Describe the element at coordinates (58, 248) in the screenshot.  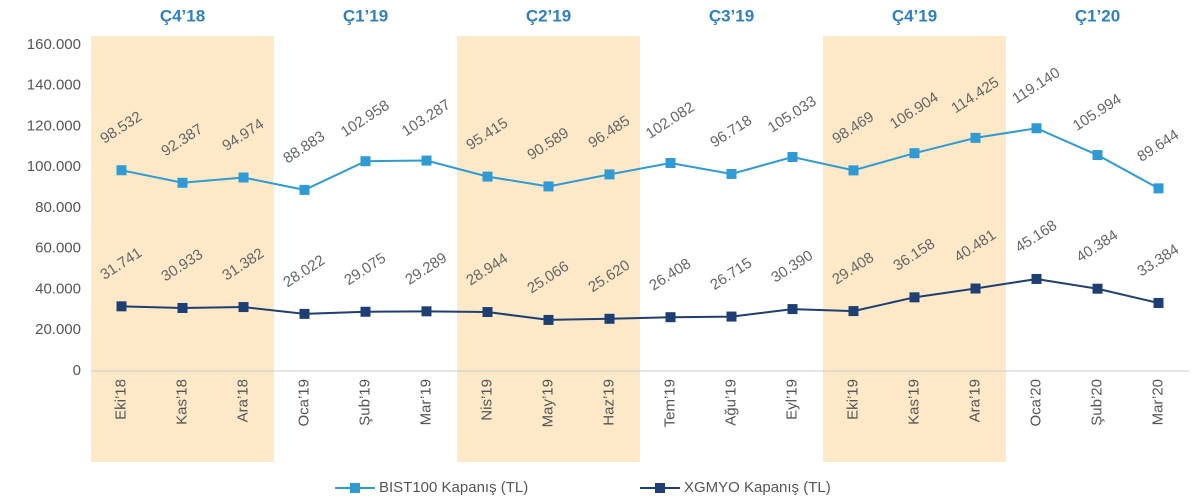
I see `y-tick-label: 60.000` at that location.